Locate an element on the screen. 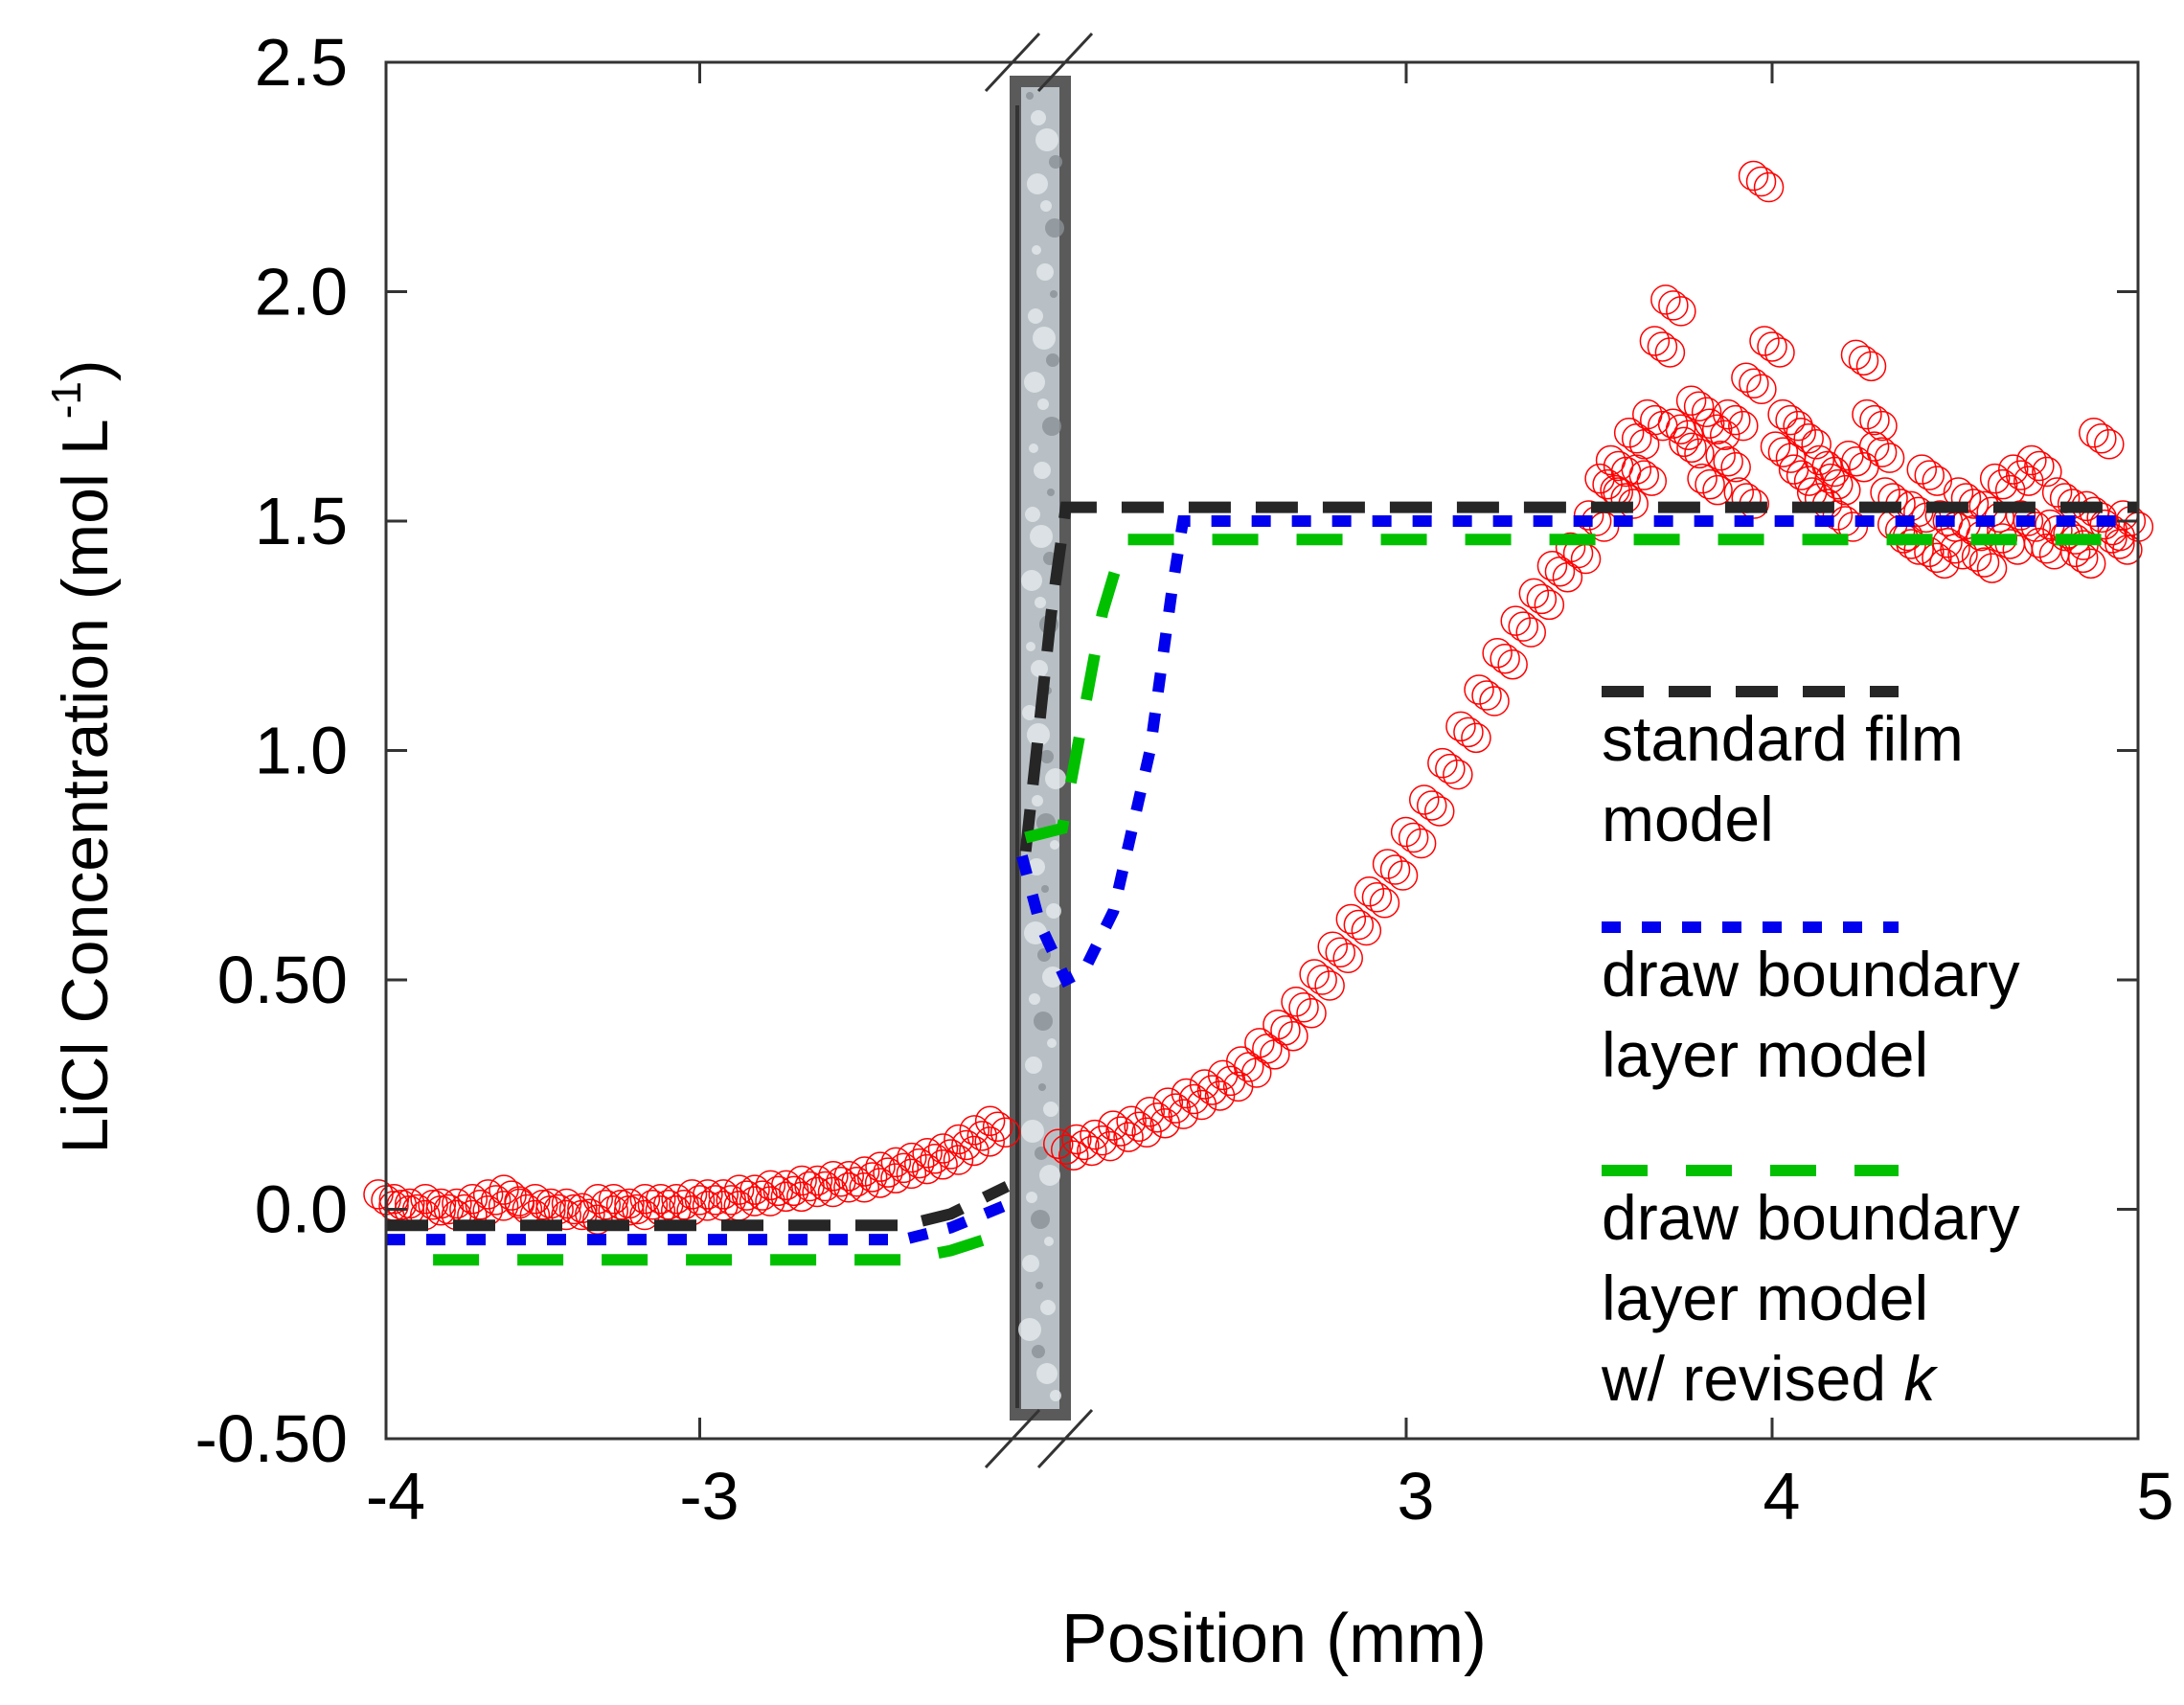 This screenshot has height=1705, width=2184. series-line-1-left is located at coordinates (698, 1206).